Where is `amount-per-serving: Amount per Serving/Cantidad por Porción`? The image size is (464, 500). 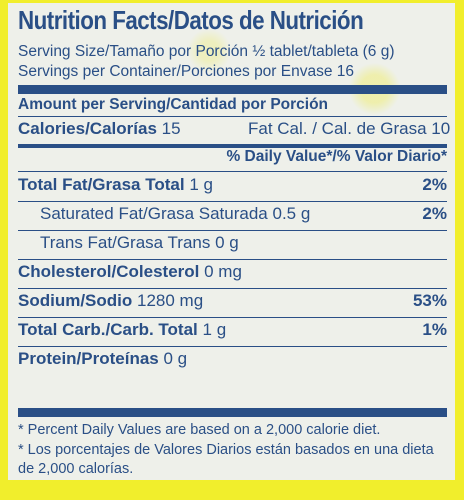
amount-per-serving: Amount per Serving/Cantidad por Porción is located at coordinates (173, 104).